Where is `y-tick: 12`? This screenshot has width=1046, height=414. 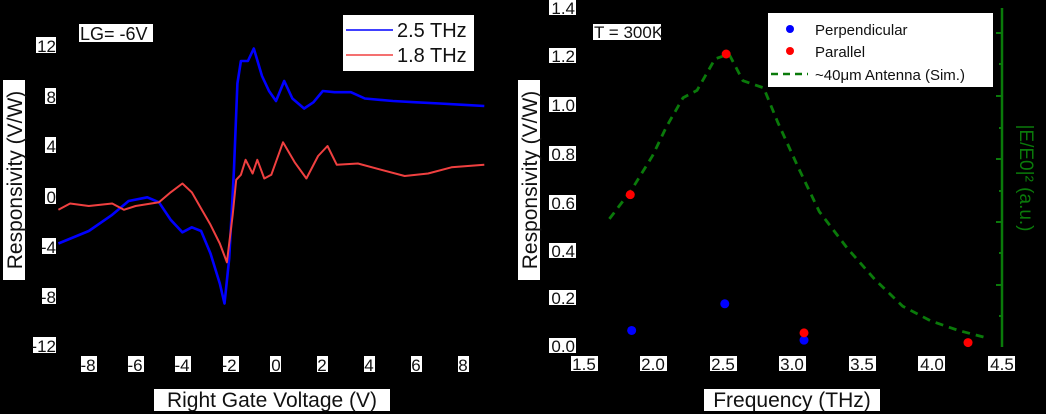 y-tick: 12 is located at coordinates (46, 46).